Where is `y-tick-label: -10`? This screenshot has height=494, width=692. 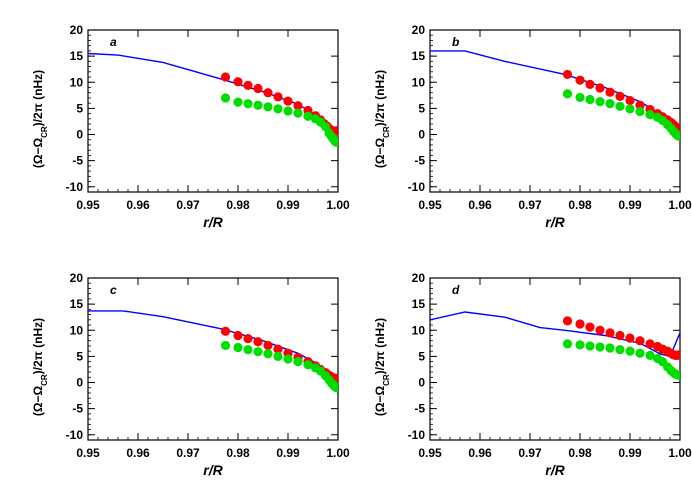
y-tick-label: -10 is located at coordinates (417, 187).